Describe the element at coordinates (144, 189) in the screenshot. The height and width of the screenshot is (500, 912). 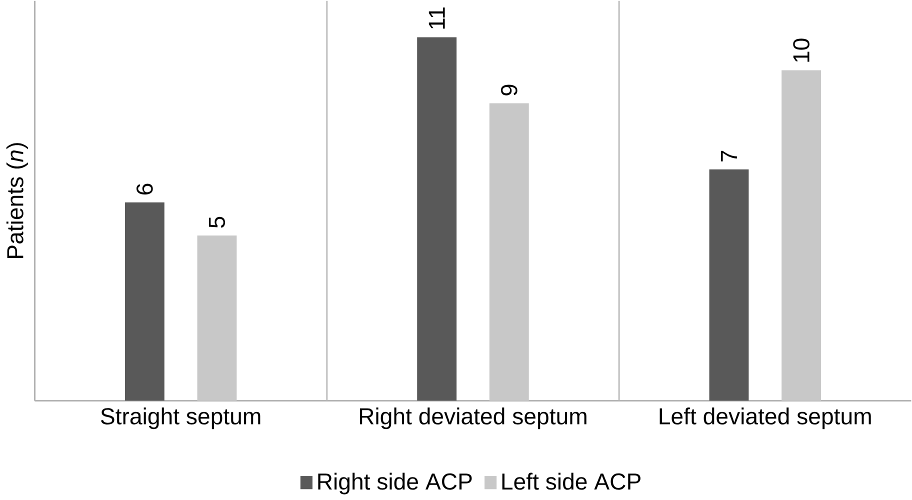
I see `data-label: 6` at that location.